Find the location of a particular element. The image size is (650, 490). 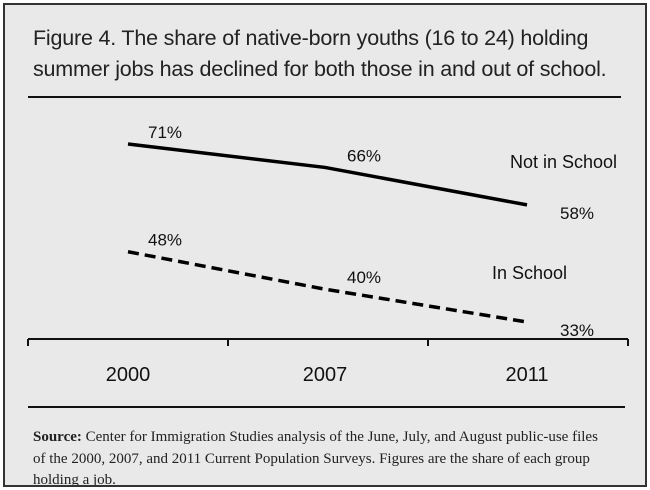

data-label: 58% is located at coordinates (577, 213).